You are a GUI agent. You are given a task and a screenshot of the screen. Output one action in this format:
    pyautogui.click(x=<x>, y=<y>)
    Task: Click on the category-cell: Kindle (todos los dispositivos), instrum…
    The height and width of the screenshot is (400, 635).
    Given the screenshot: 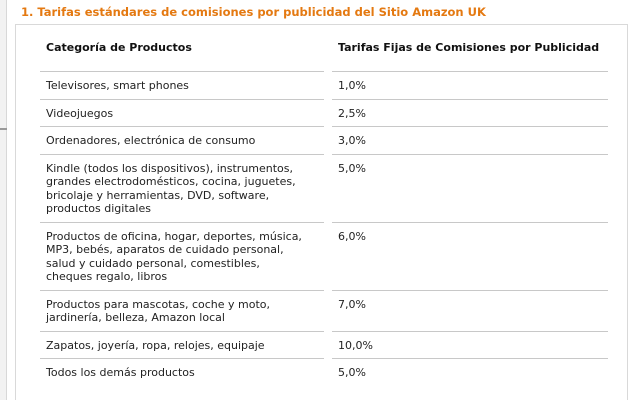 What is the action you would take?
    pyautogui.click(x=182, y=188)
    